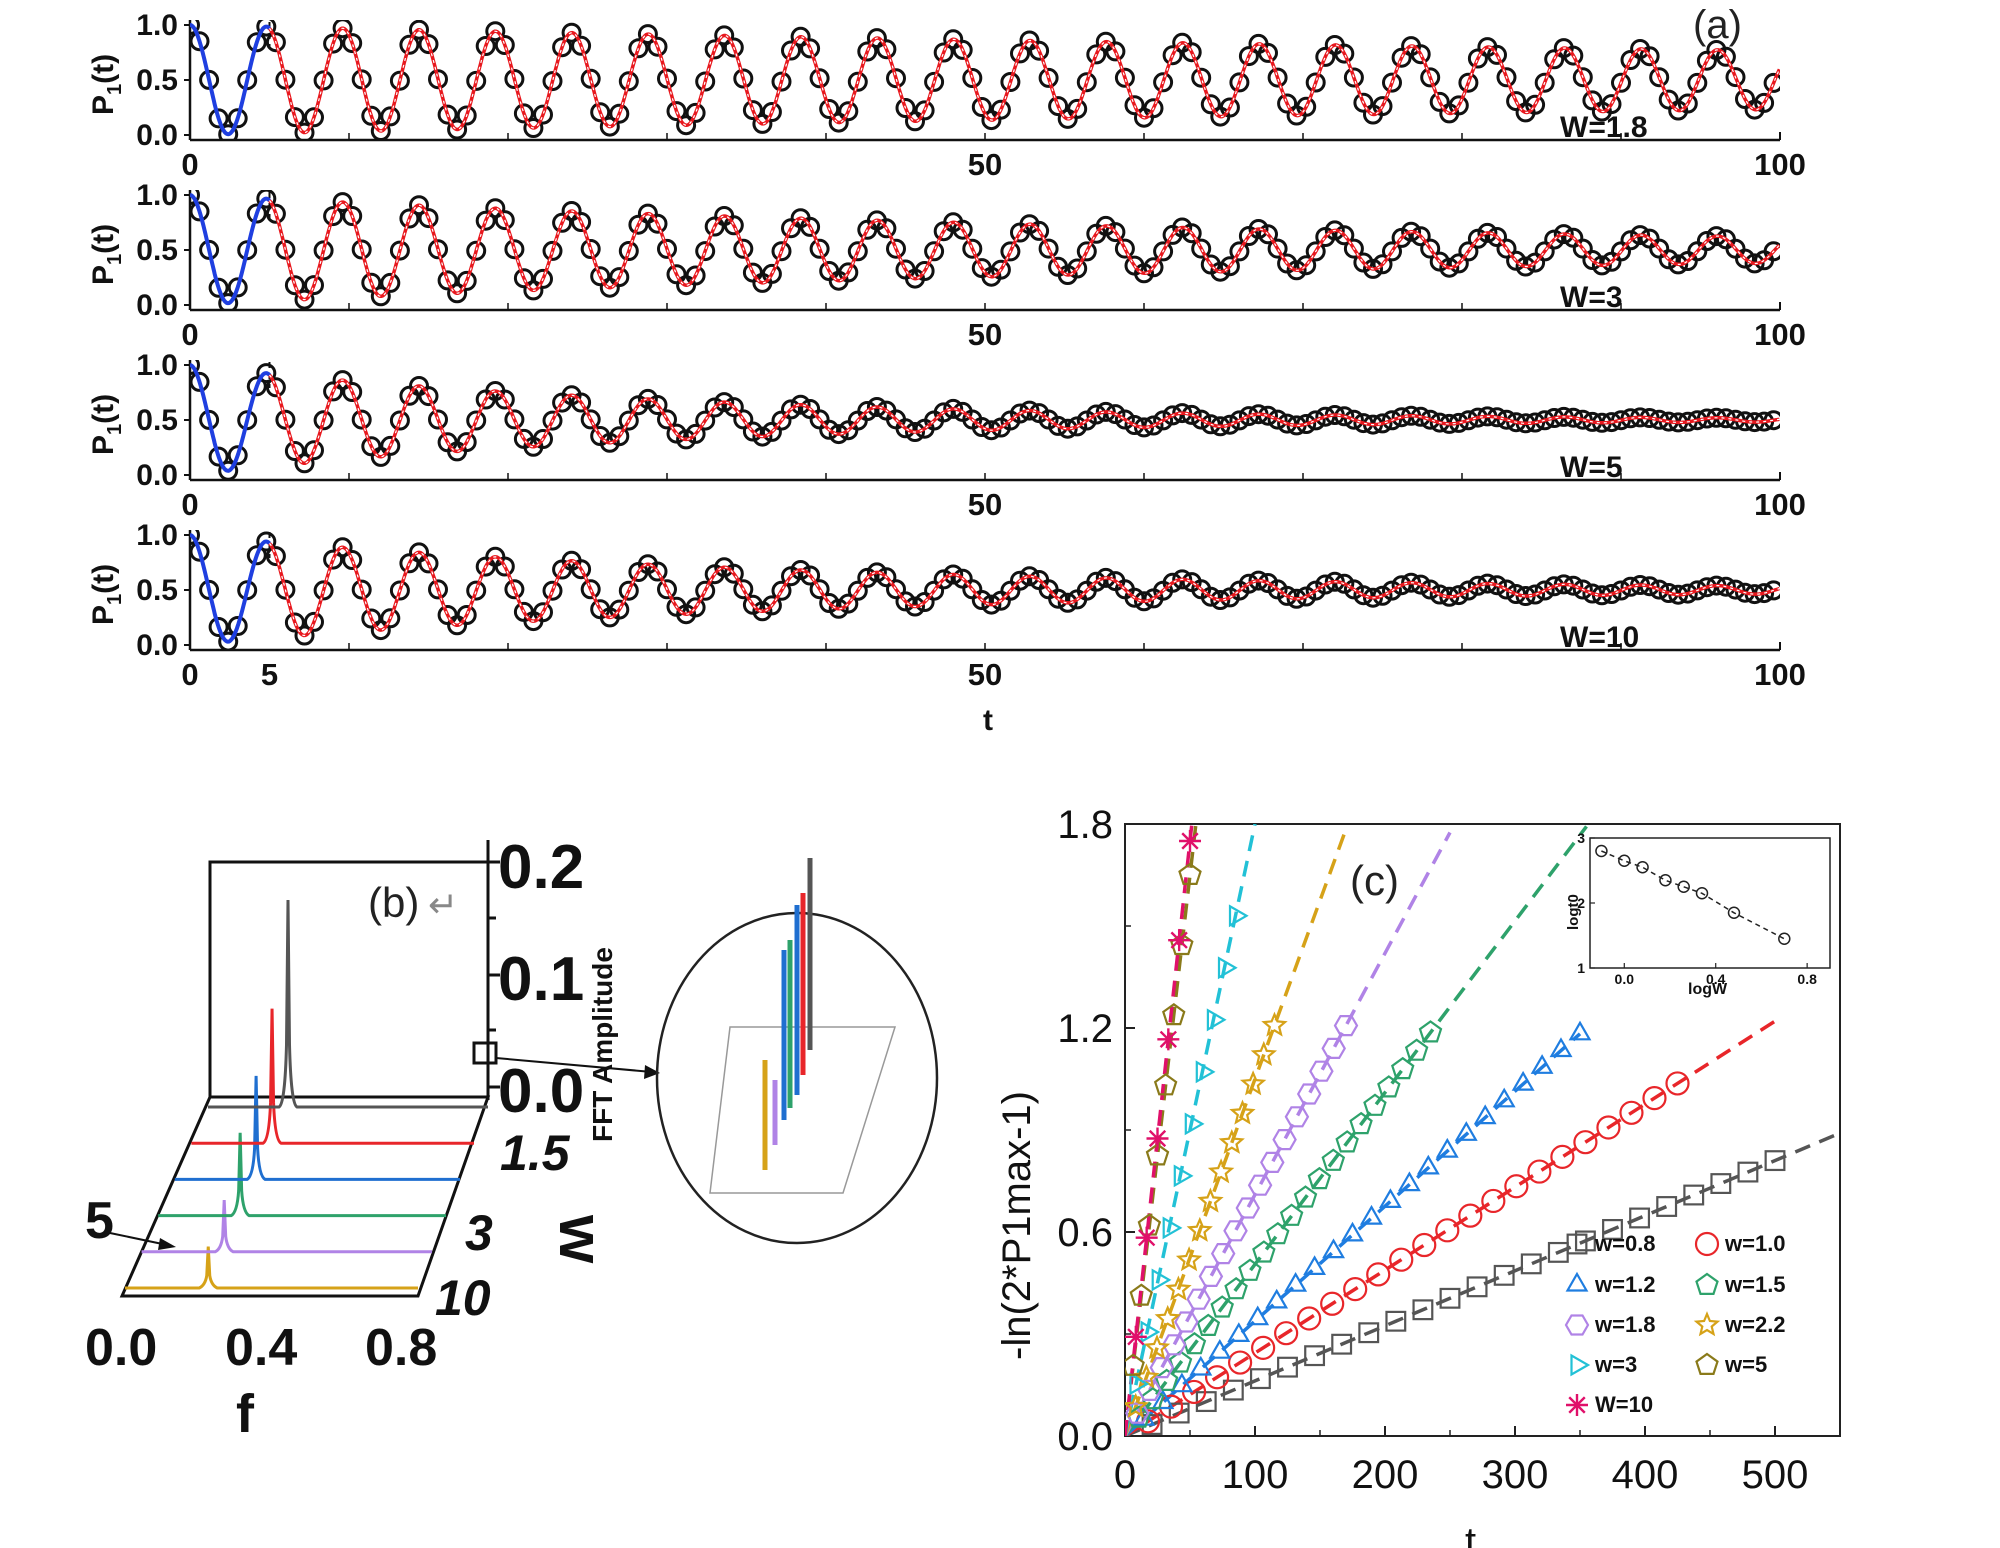 This screenshot has width=2000, height=1548. Describe the element at coordinates (652, 1072) in the screenshot. I see `zoom-callout-arrow` at that location.